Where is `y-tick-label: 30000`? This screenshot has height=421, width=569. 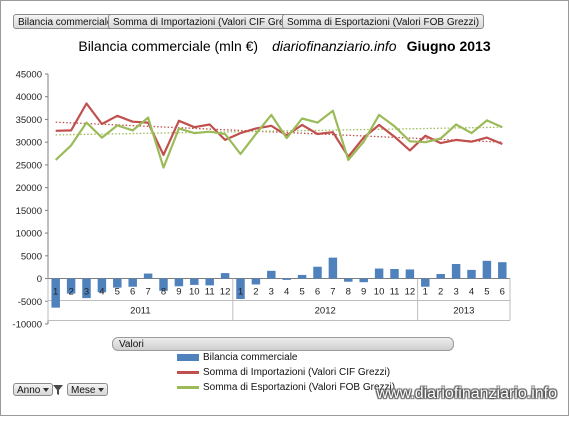
y-tick-label: 30000 is located at coordinates (29, 143).